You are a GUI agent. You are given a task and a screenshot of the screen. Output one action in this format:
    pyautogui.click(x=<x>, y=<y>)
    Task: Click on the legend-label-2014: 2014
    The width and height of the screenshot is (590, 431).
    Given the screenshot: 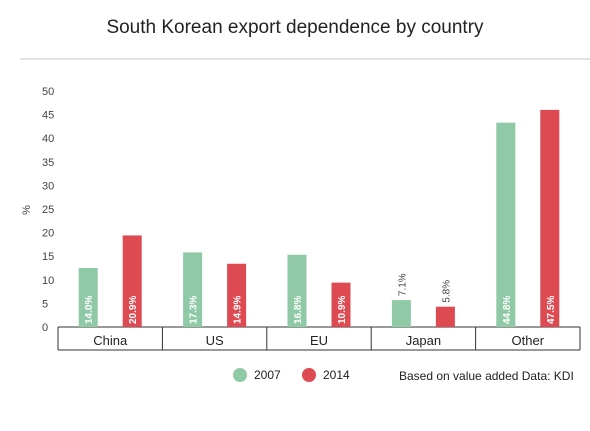 What is the action you would take?
    pyautogui.click(x=336, y=375)
    